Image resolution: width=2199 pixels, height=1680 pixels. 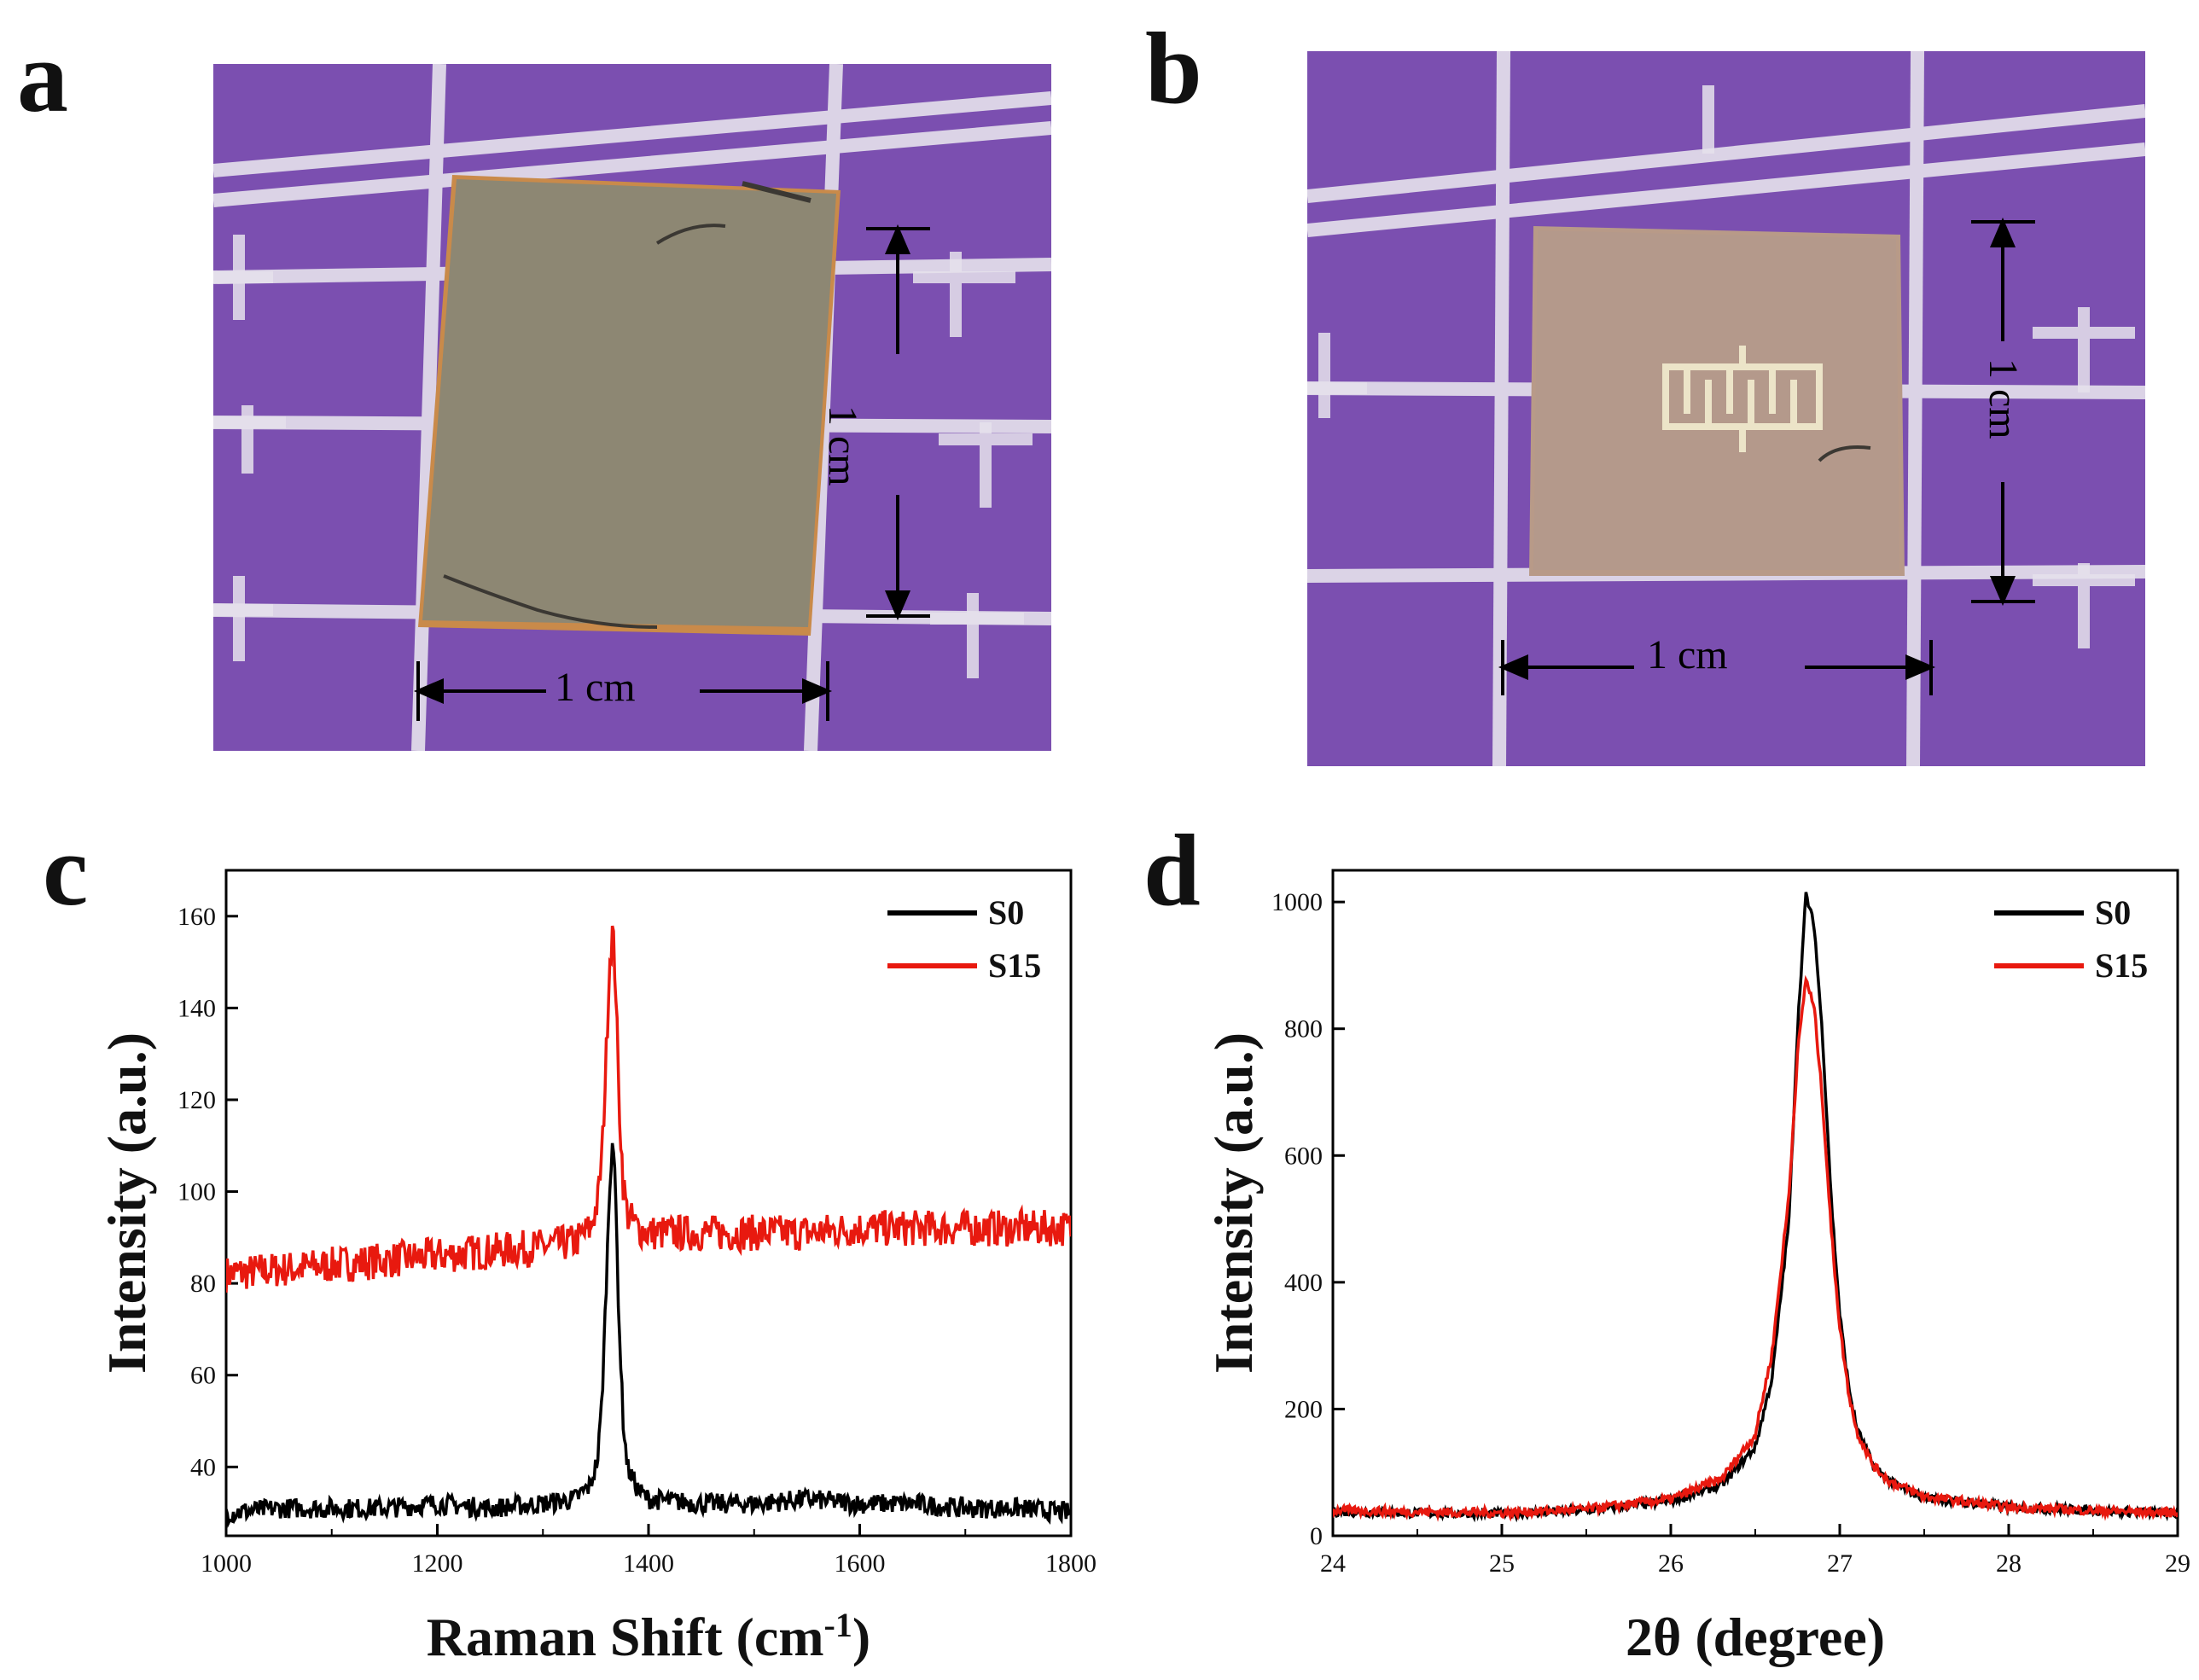 I want to click on y-tick-label: 120, so click(x=196, y=1100).